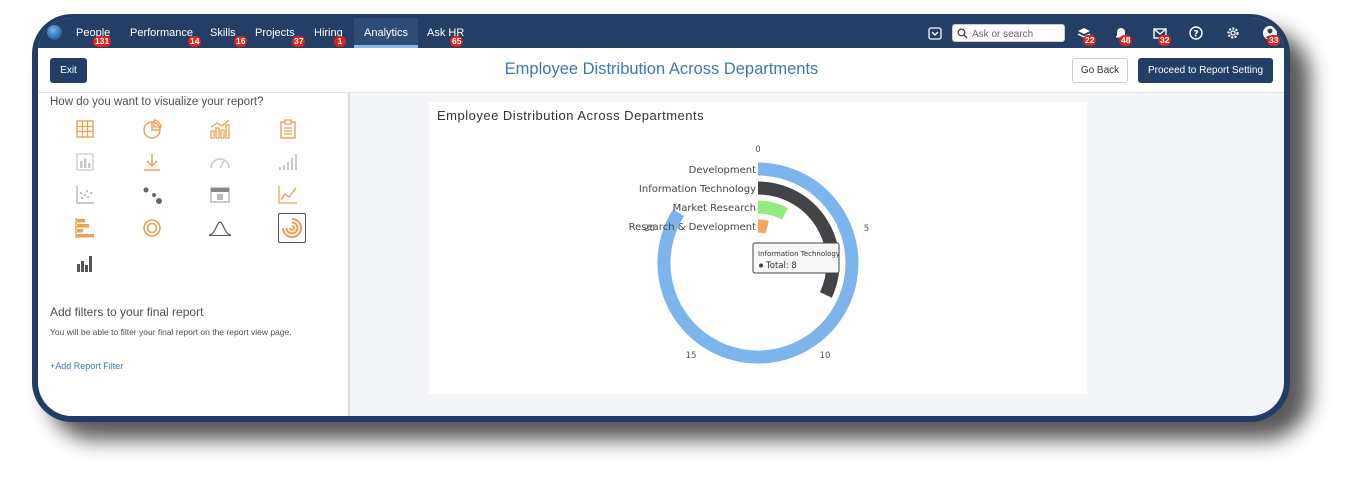  I want to click on filters-title: Add filters to your final report, so click(127, 312).